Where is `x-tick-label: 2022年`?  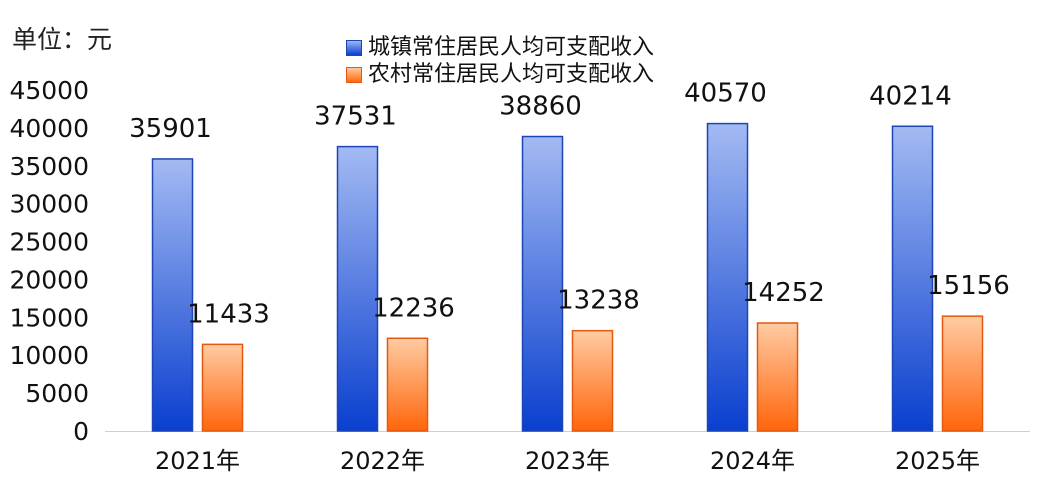
x-tick-label: 2022年 is located at coordinates (382, 461).